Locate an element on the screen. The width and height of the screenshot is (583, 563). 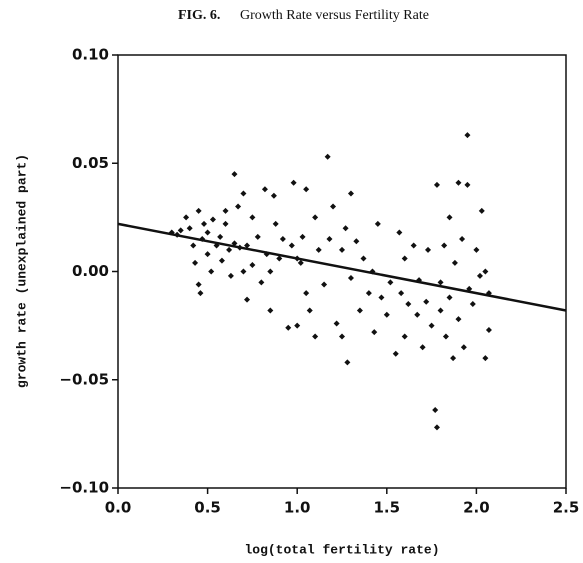
x-tick-label: 2.0 is located at coordinates (476, 508).